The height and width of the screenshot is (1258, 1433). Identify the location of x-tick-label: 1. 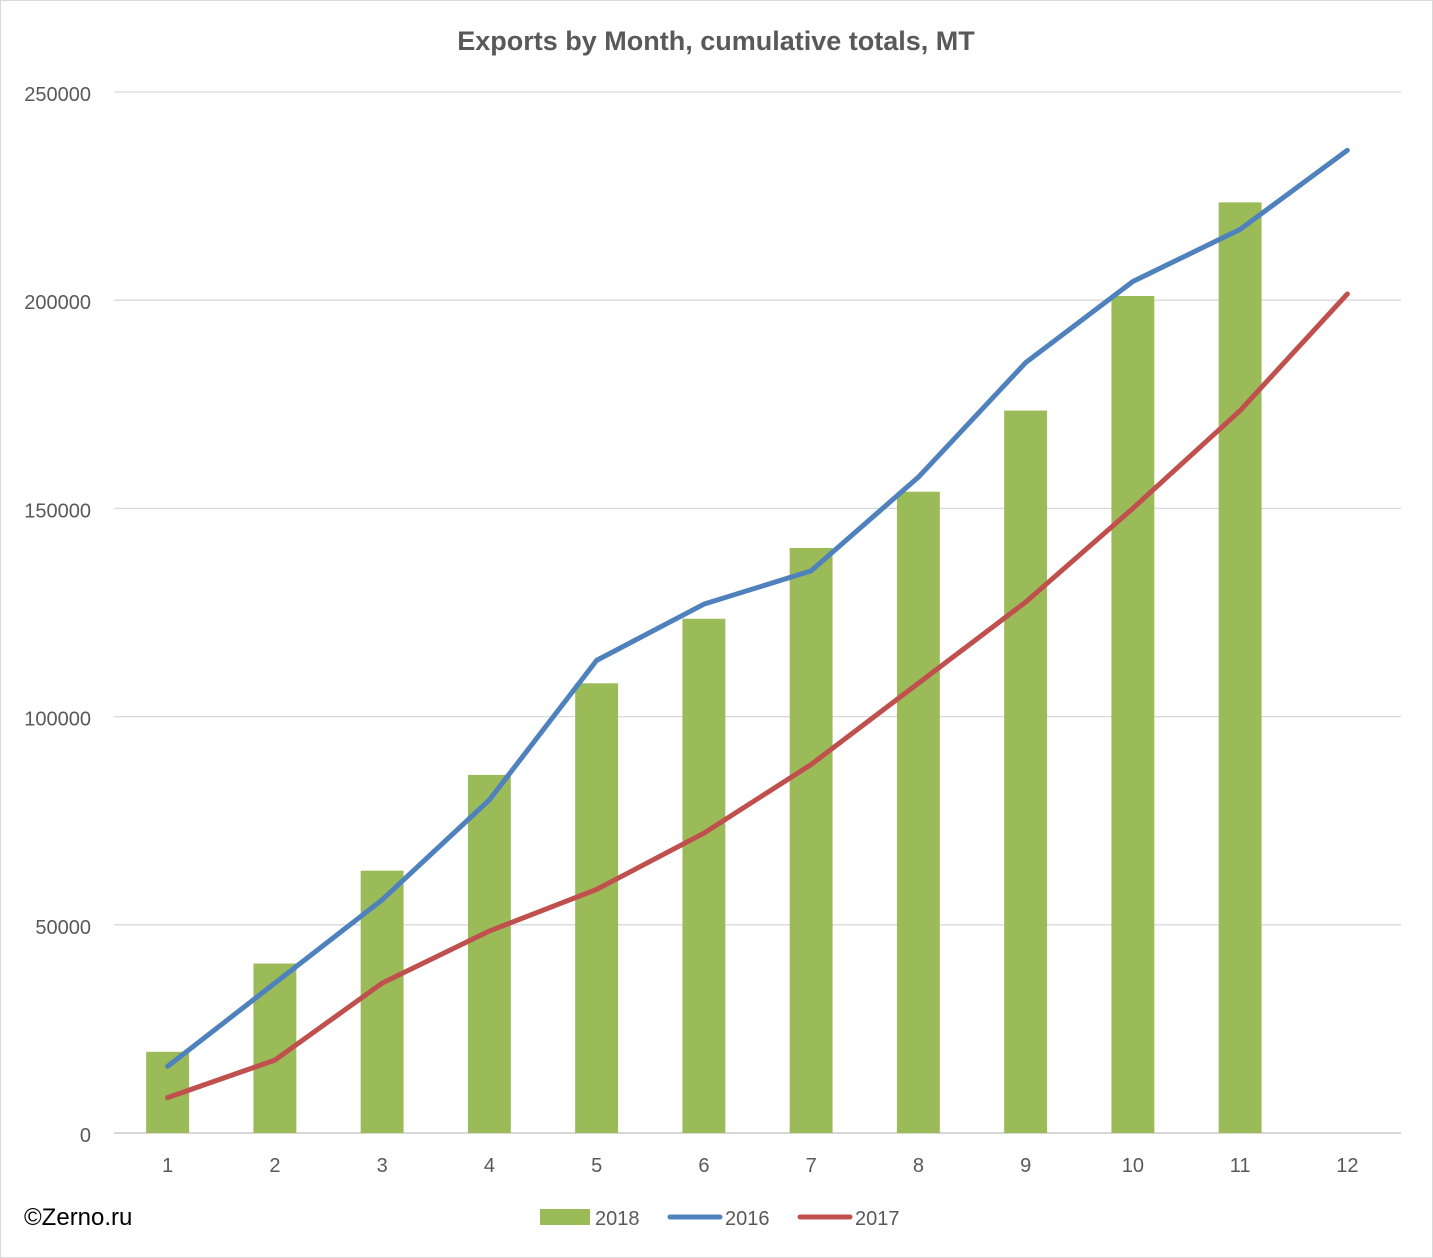
(167, 1166).